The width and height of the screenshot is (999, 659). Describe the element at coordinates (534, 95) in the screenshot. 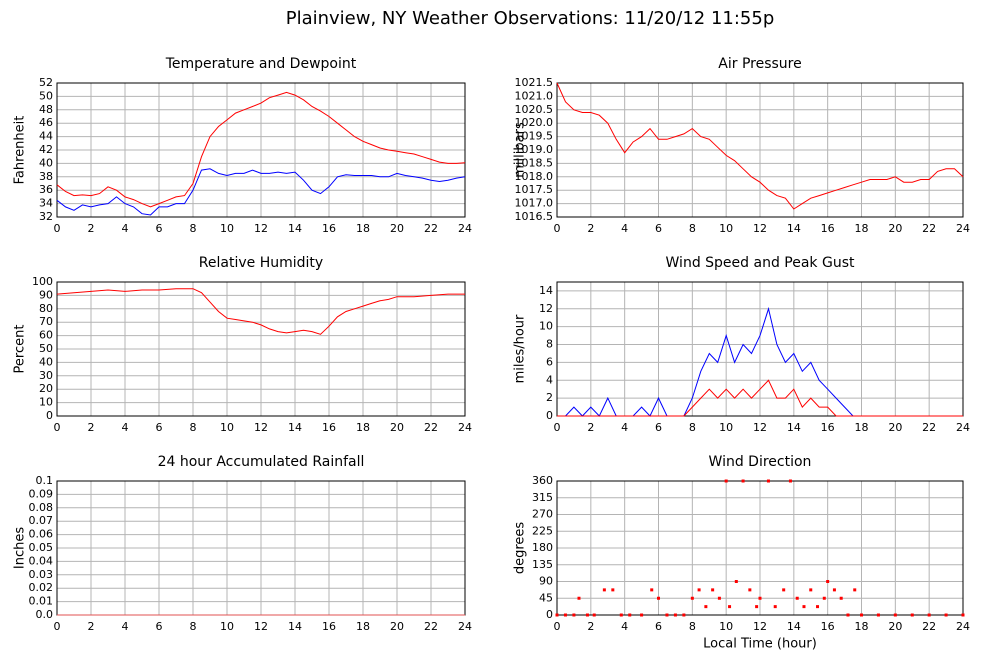

I see `y-tick-label: 1021.0` at that location.